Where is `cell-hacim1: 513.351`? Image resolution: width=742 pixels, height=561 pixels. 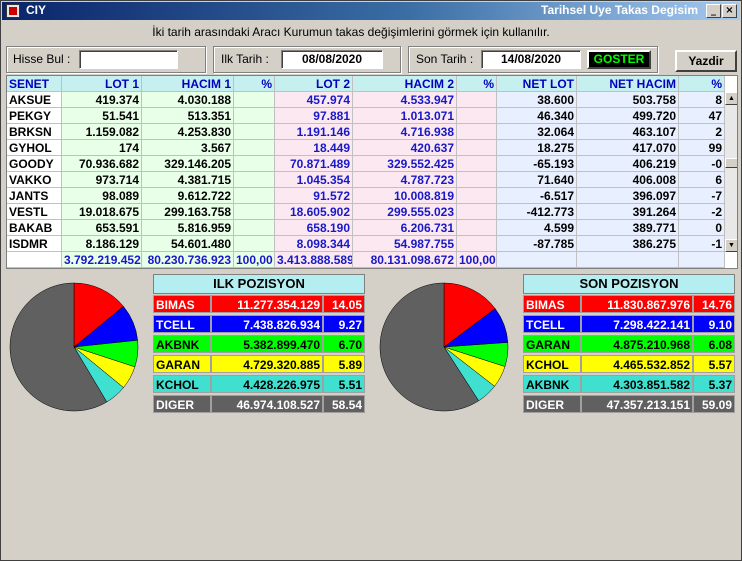
cell-hacim1: 513.351 is located at coordinates (188, 116).